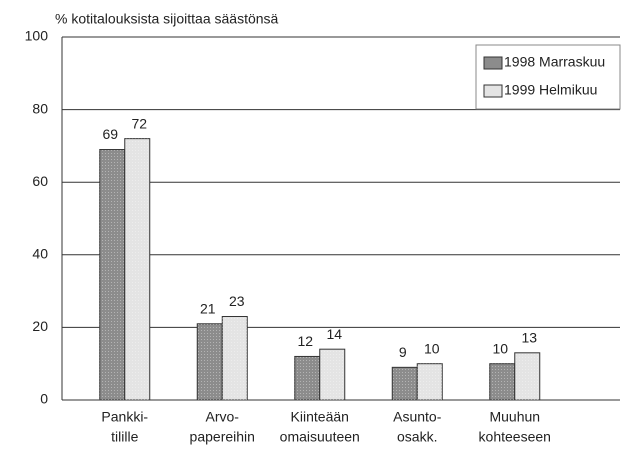 The width and height of the screenshot is (634, 453). Describe the element at coordinates (40, 181) in the screenshot. I see `y-tick-label: 60` at that location.